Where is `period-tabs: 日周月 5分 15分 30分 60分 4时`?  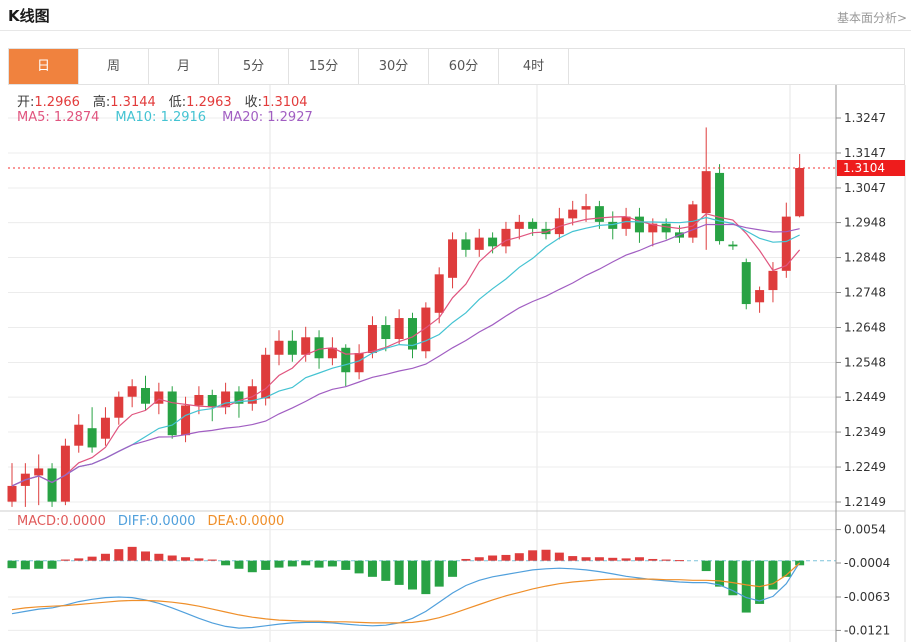
period-tabs: 日周月 5分 15分 30分 60分 4时 is located at coordinates (456, 66).